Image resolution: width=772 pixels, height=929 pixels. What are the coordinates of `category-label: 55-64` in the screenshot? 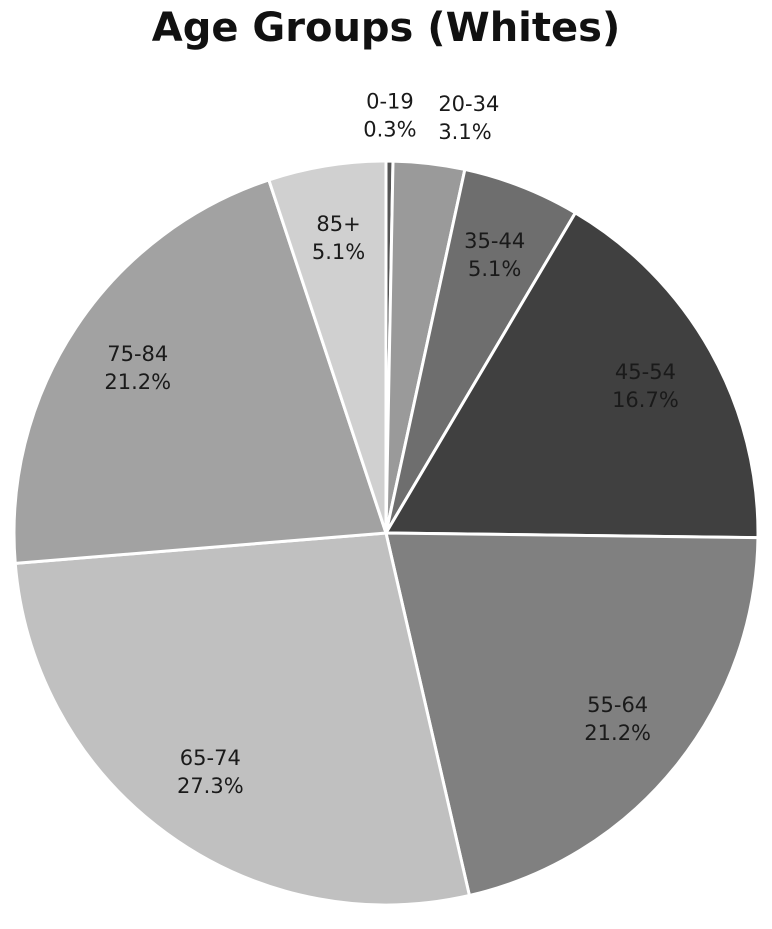 It's located at (617, 705).